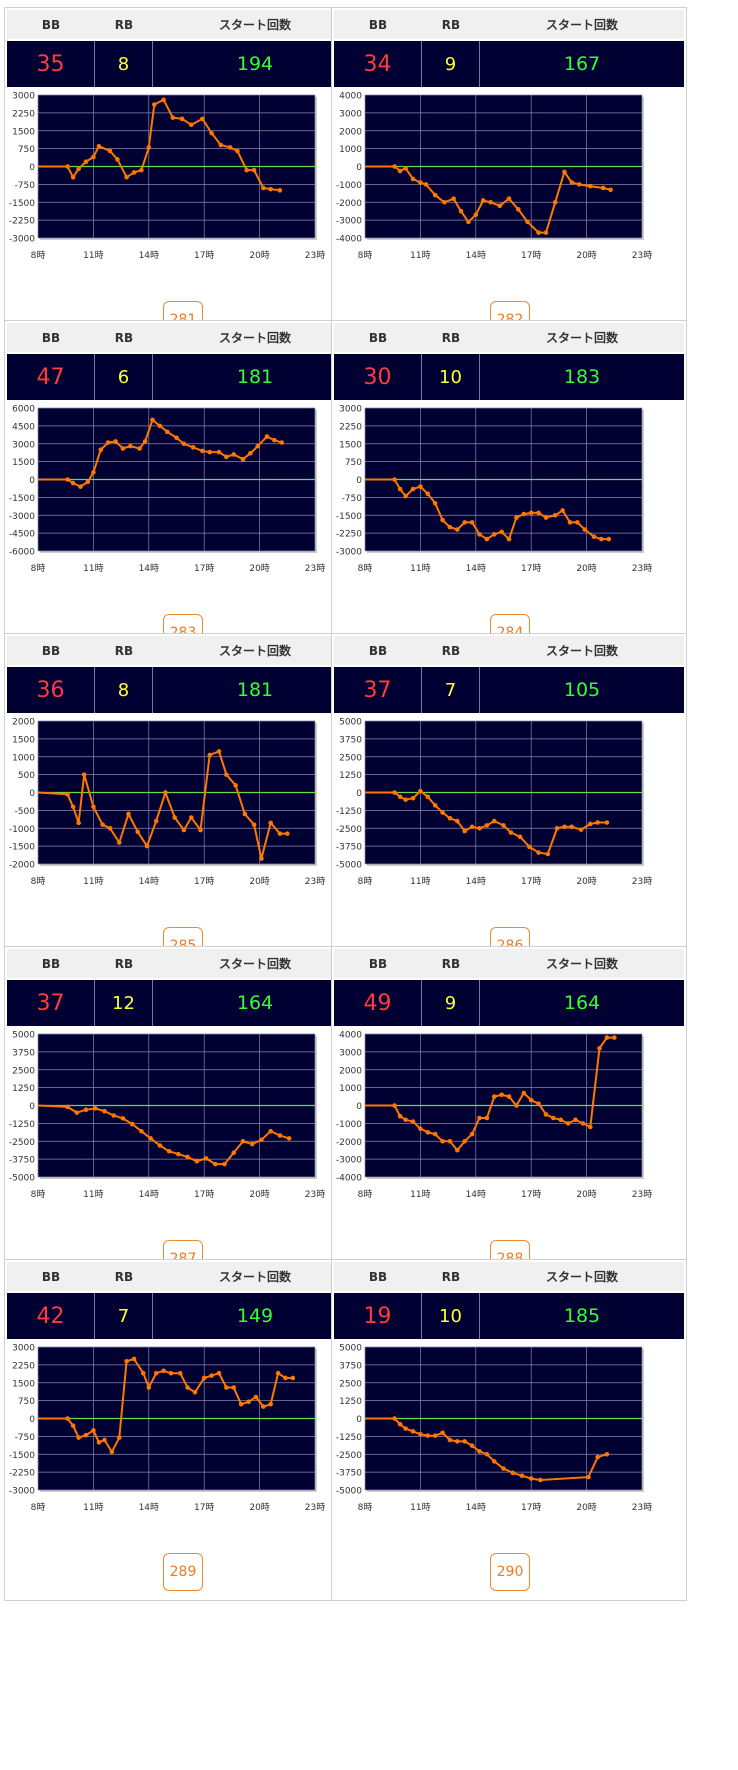 The width and height of the screenshot is (738, 1770). What do you see at coordinates (182, 64) in the screenshot?
I see `stats-values: 35 8 194` at bounding box center [182, 64].